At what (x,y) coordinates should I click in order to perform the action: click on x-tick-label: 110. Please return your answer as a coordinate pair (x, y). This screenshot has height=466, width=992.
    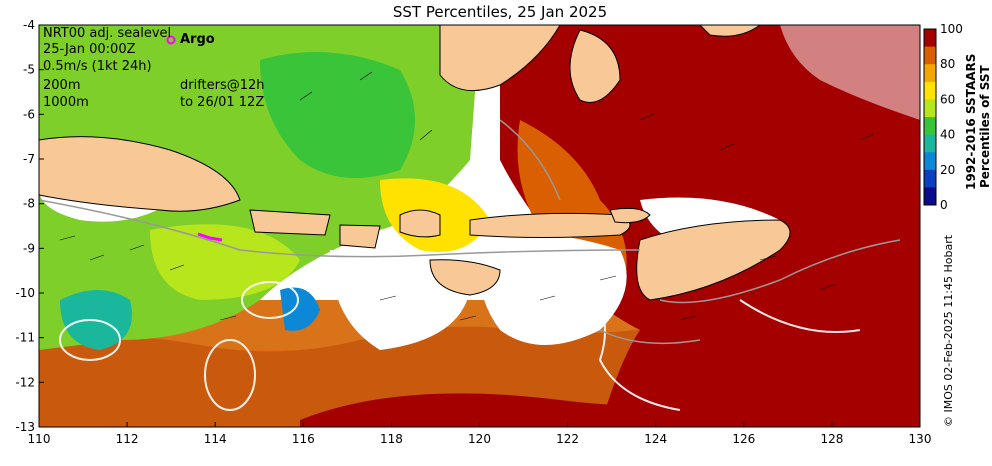
    Looking at the image, I should click on (39, 439).